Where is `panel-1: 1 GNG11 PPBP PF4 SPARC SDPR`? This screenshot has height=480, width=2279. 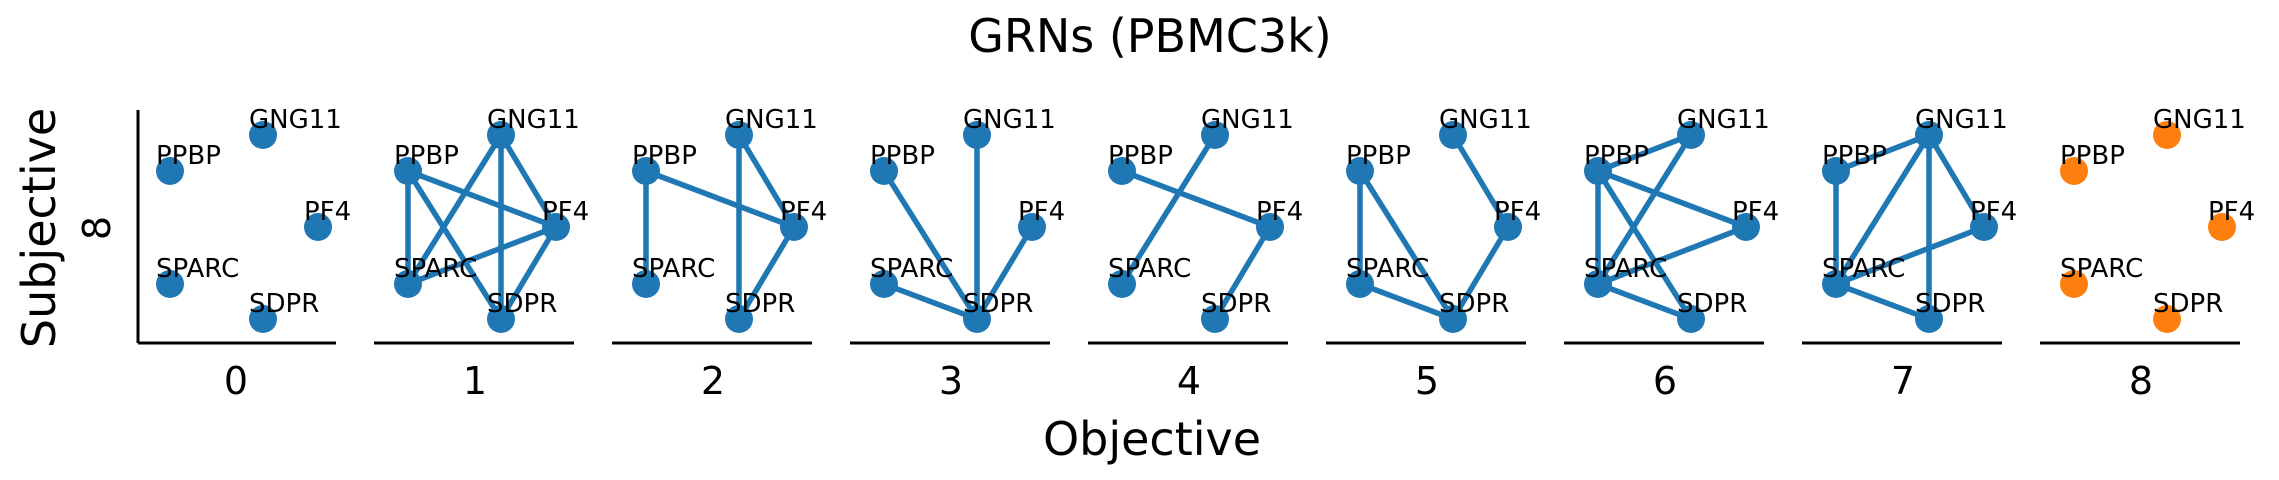
panel-1: 1 GNG11 PPBP PF4 SPARC SDPR is located at coordinates (481, 254).